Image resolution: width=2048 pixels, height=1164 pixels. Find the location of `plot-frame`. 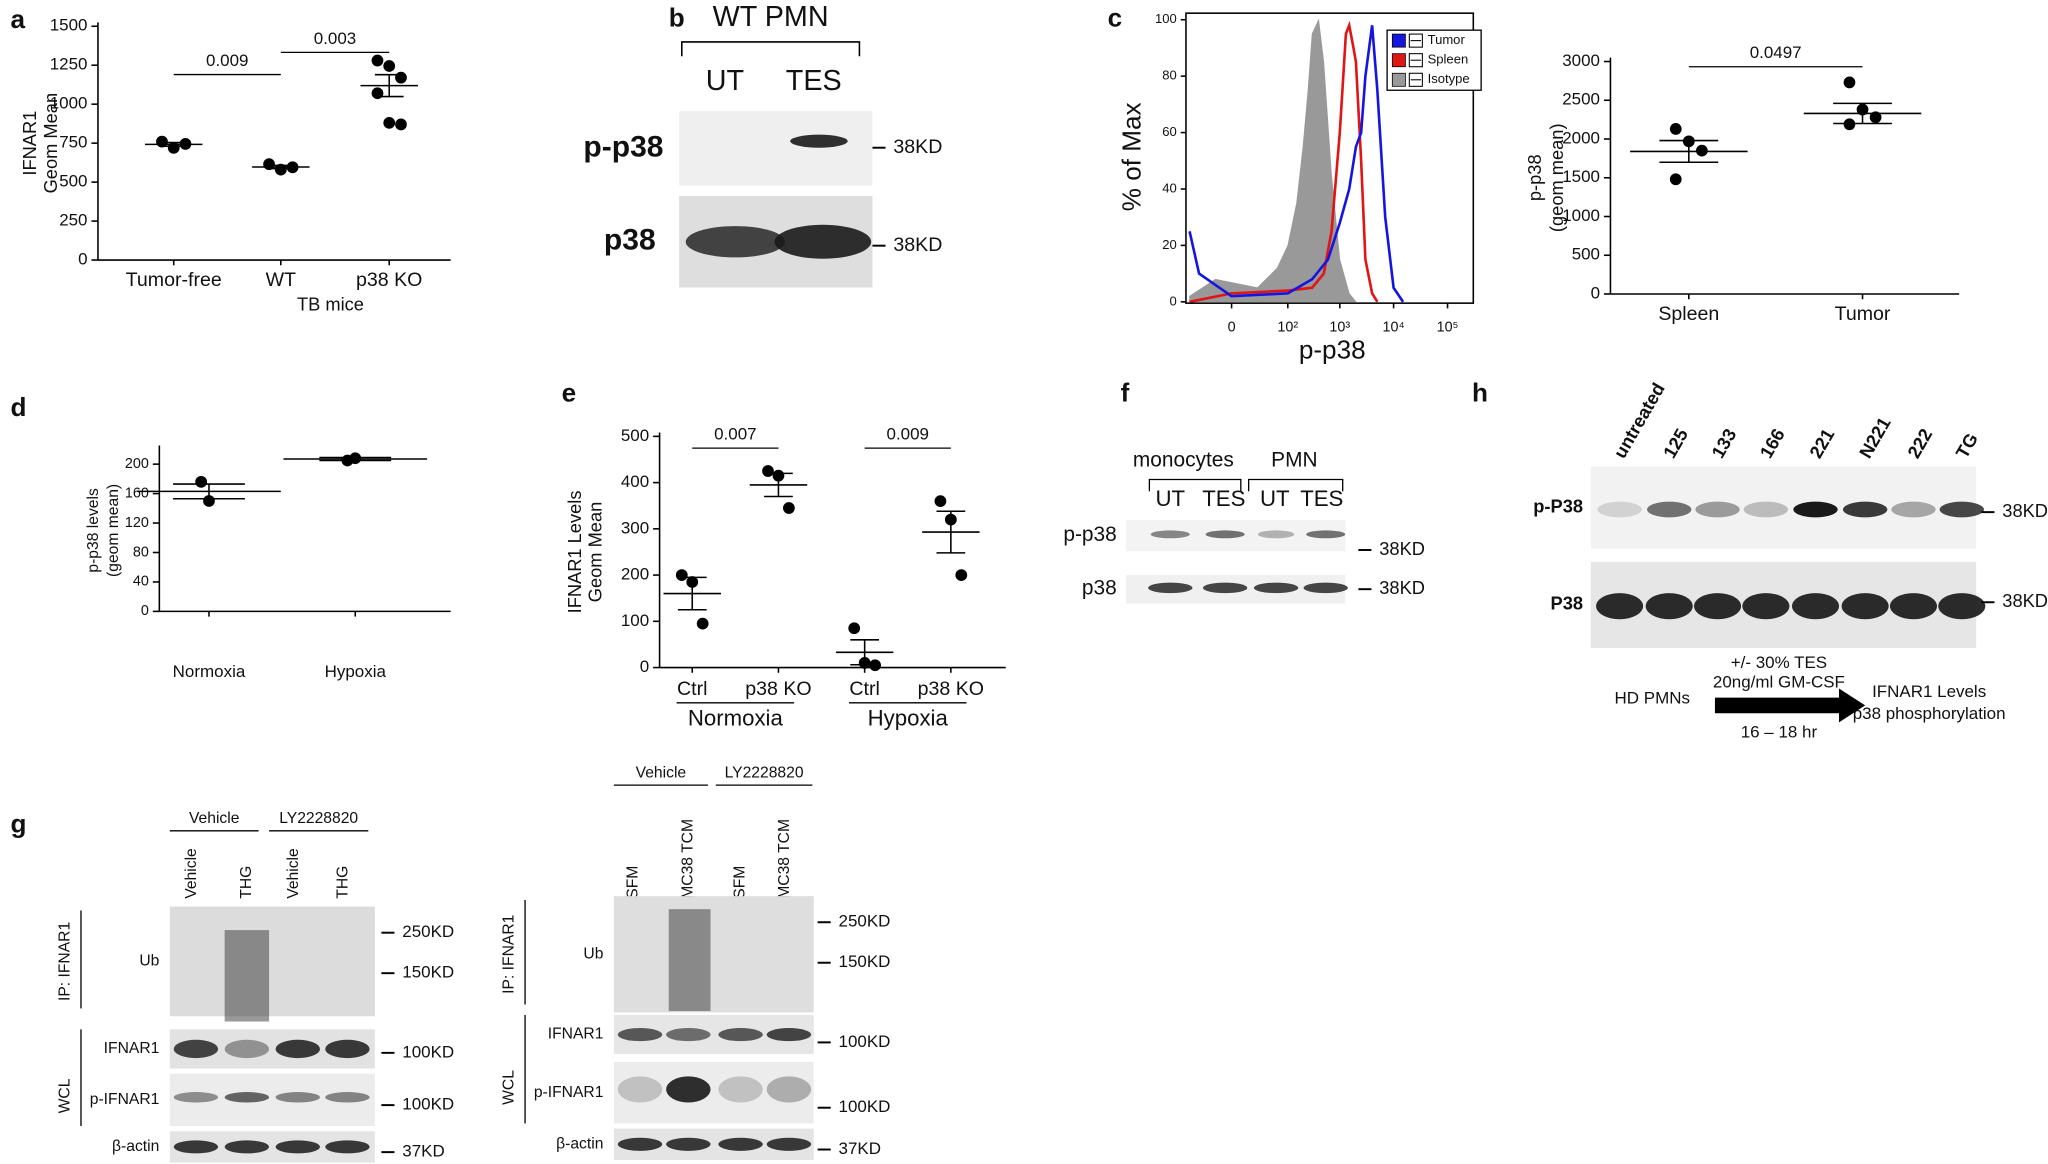

plot-frame is located at coordinates (1330, 158).